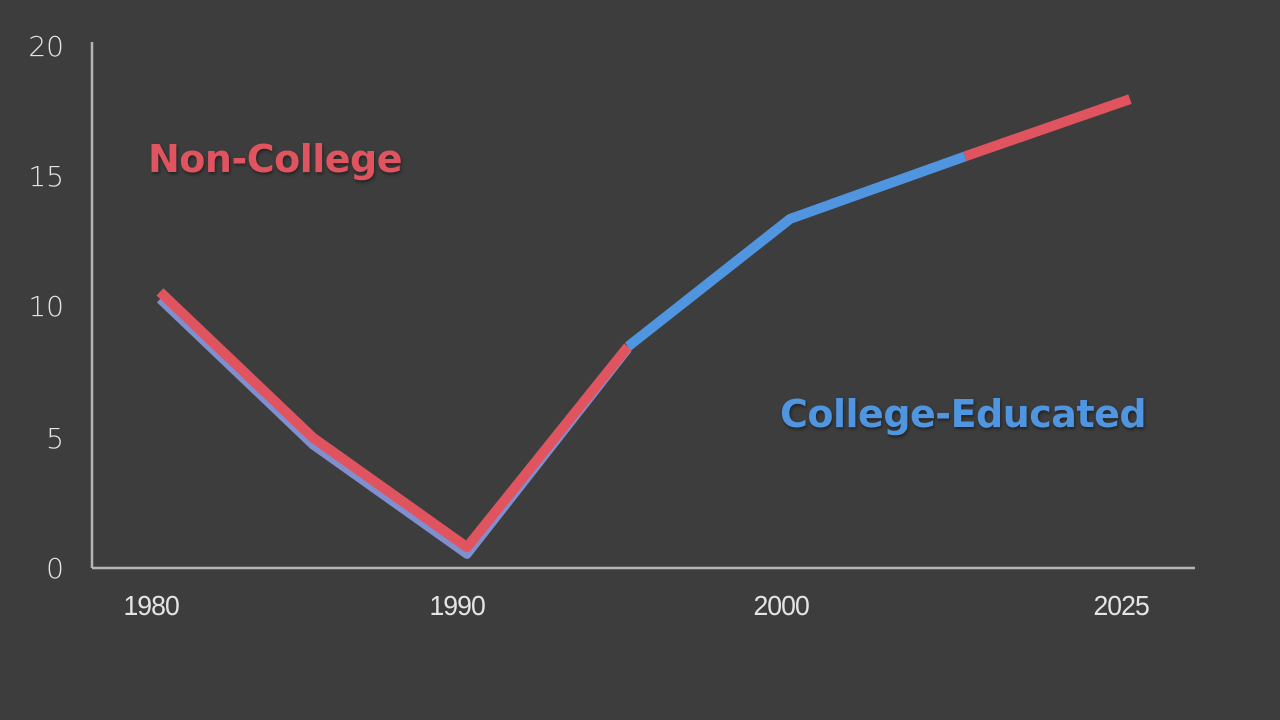 This screenshot has height=720, width=1280. What do you see at coordinates (55, 568) in the screenshot?
I see `y-tick-0: 0` at bounding box center [55, 568].